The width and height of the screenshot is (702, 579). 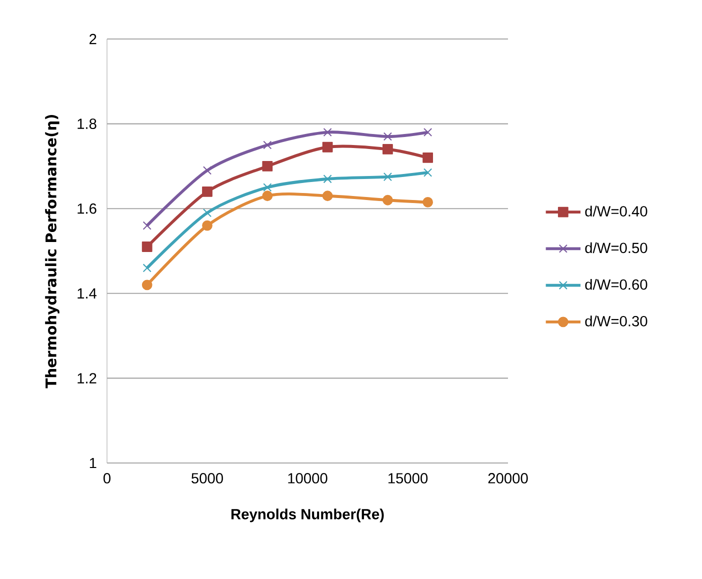 I want to click on y-tick-label: 1, so click(x=93, y=463).